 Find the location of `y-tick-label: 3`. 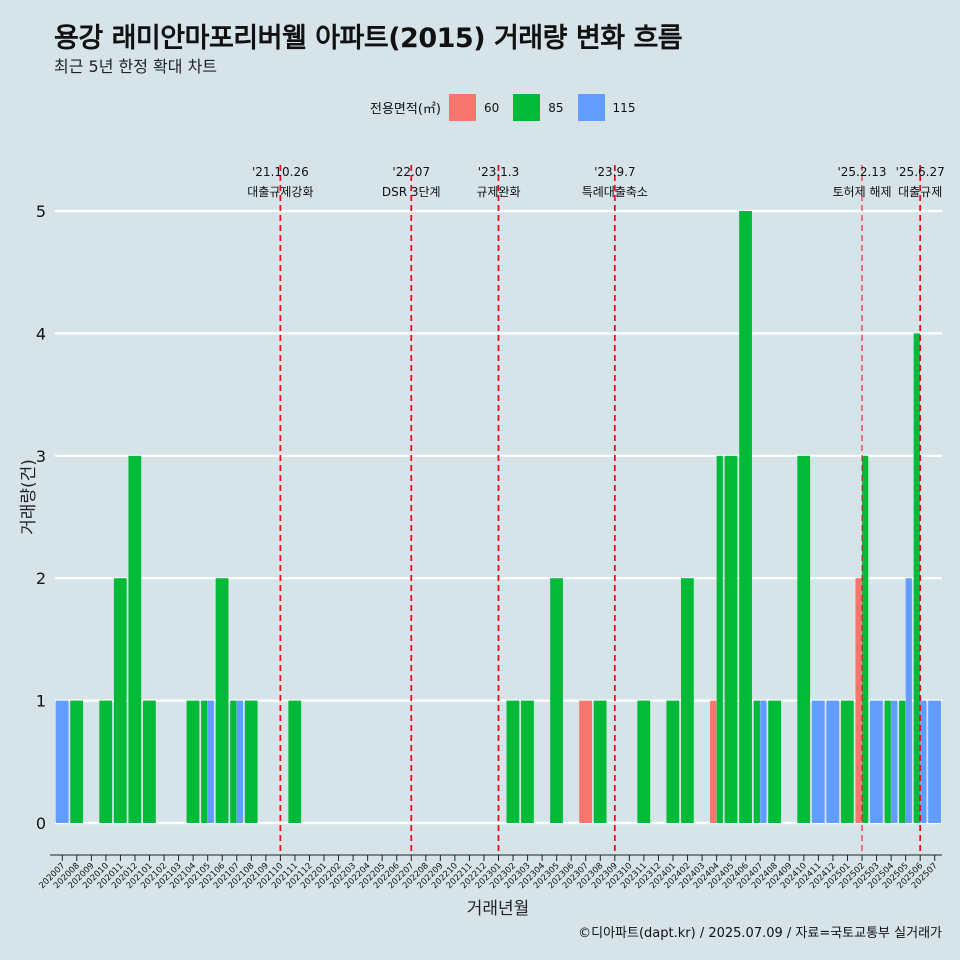

y-tick-label: 3 is located at coordinates (41, 456).